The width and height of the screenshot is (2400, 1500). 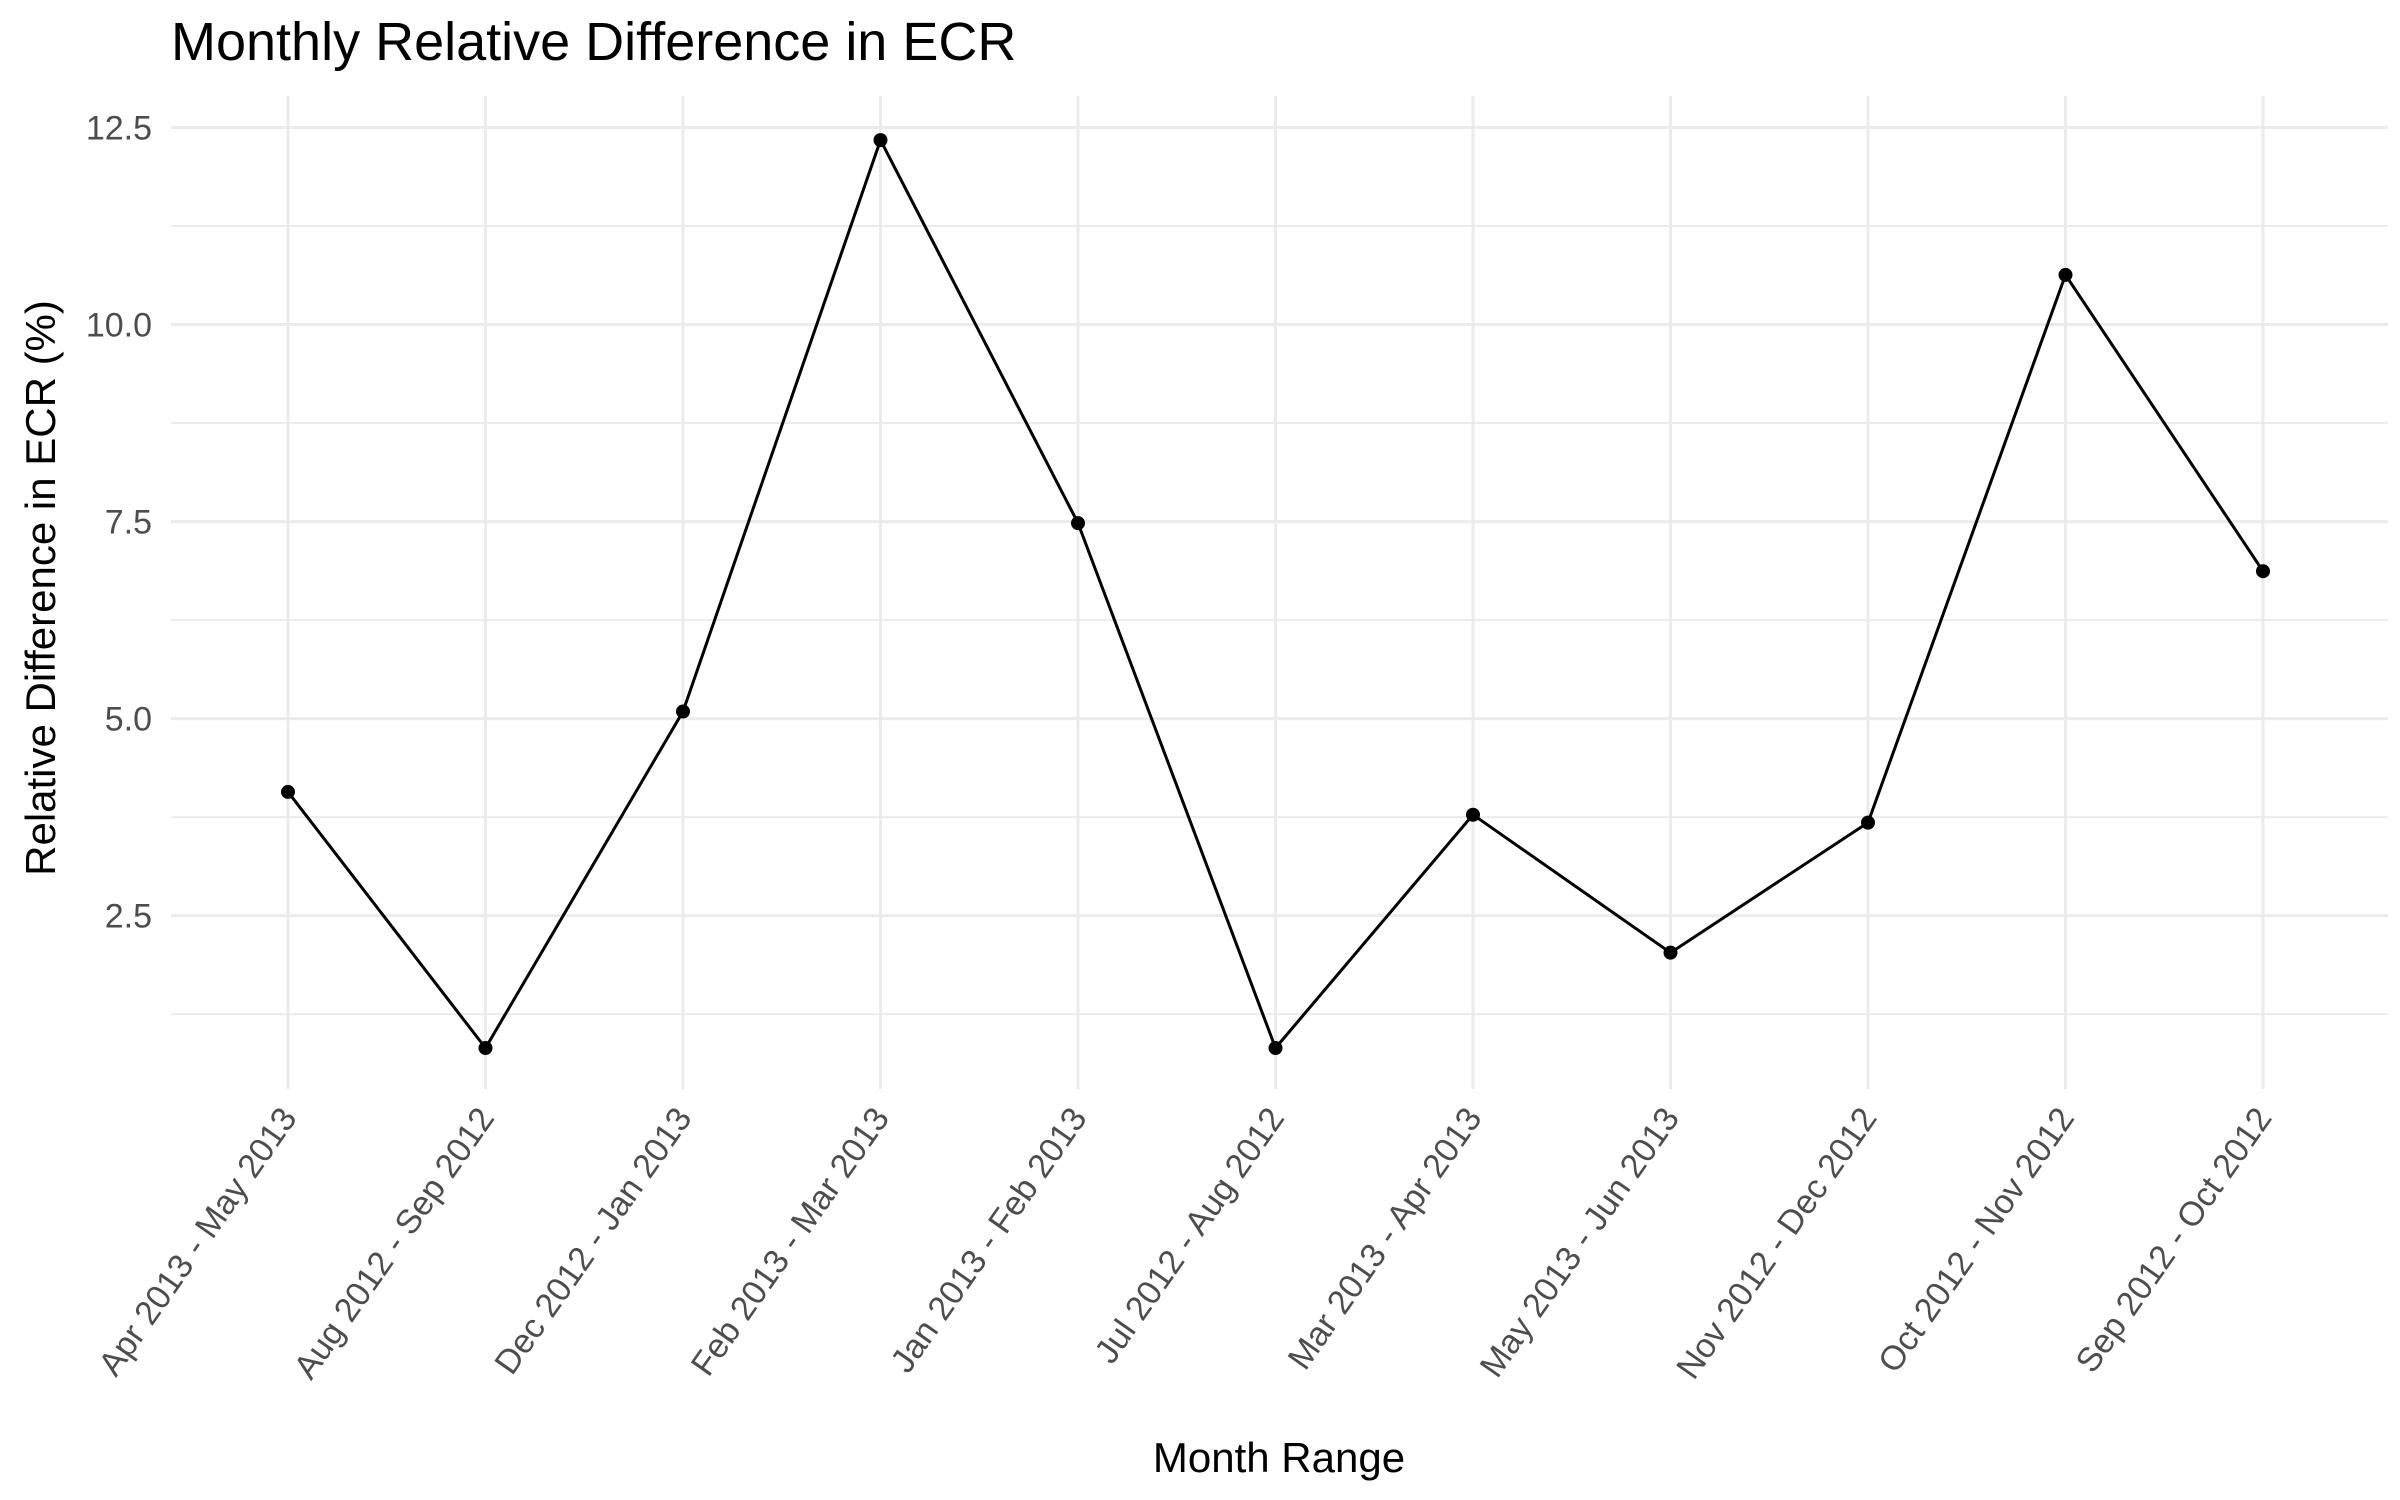 What do you see at coordinates (128, 523) in the screenshot?
I see `y-tick-label: 7.5` at bounding box center [128, 523].